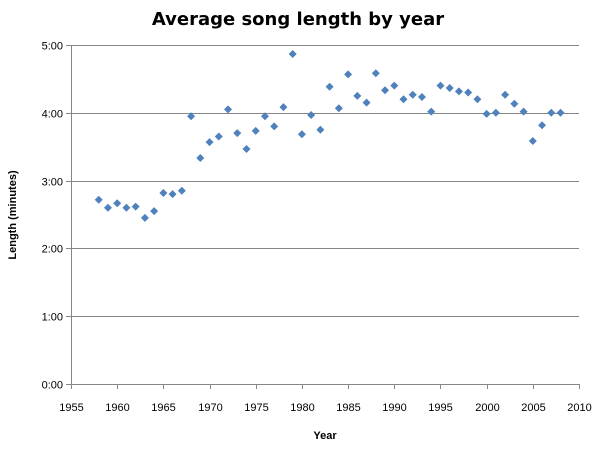 This screenshot has height=450, width=600. Describe the element at coordinates (52, 318) in the screenshot. I see `y-tick-label: 1:00` at that location.